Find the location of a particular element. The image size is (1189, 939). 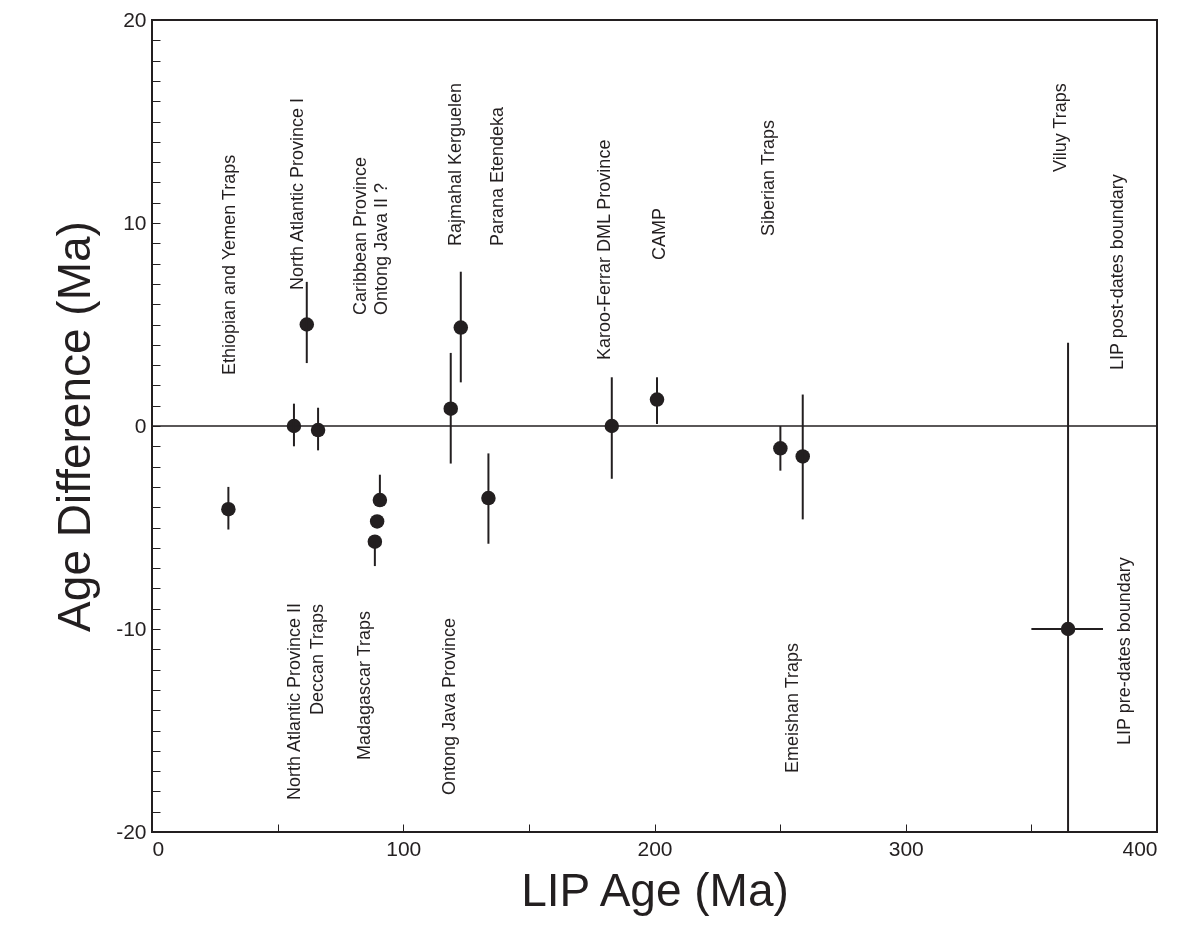

y-tick-label: -20 is located at coordinates (131, 831).